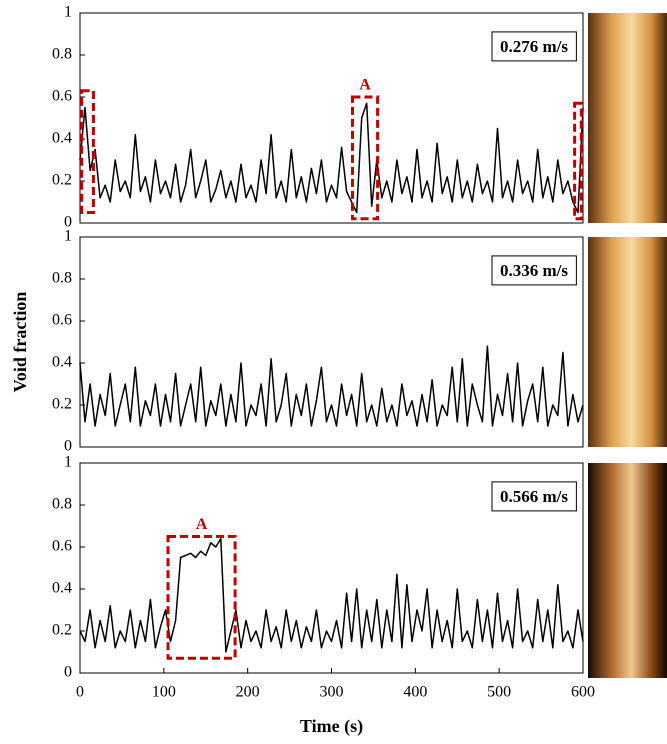  I want to click on speed-label: 0.566 m/s, so click(534, 496).